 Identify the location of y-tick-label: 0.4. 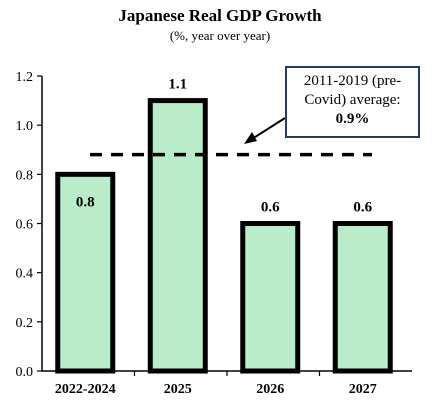
(25, 274).